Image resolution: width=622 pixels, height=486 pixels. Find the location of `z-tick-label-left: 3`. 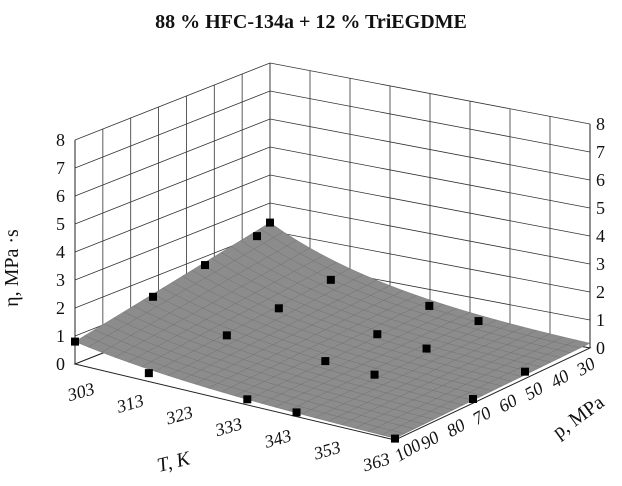

z-tick-label-left: 3 is located at coordinates (60, 280).